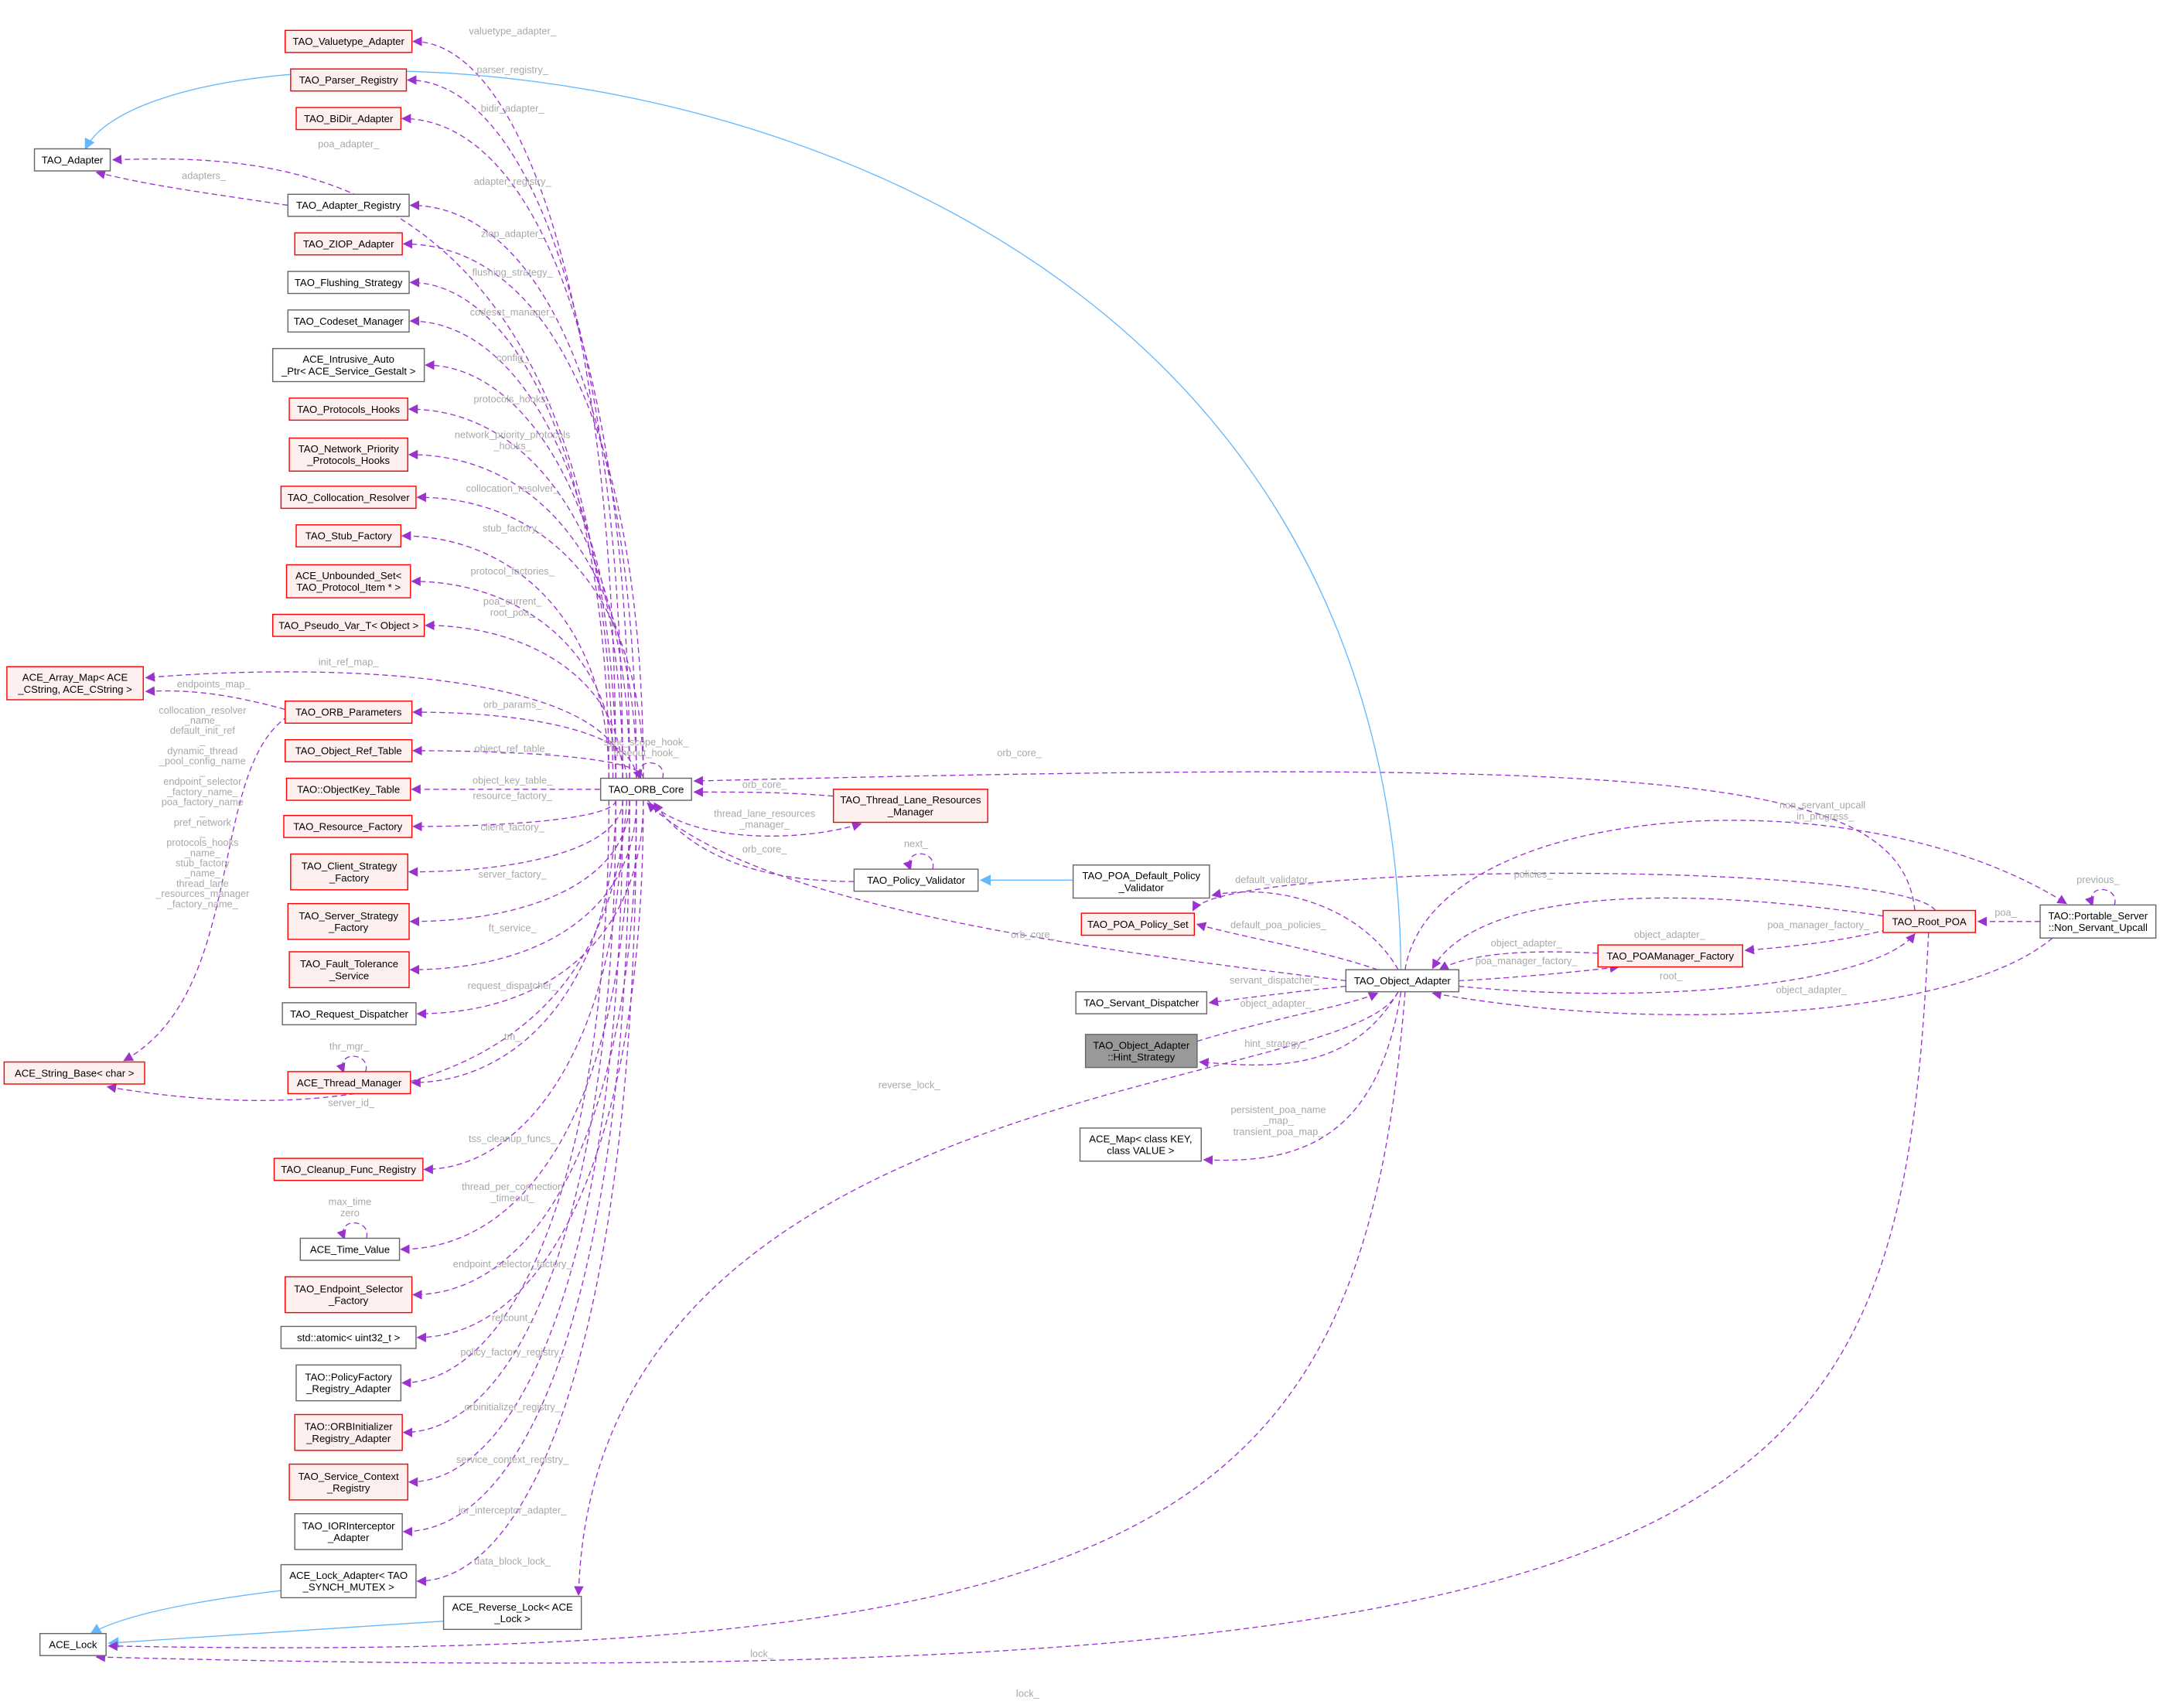 Image resolution: width=2160 pixels, height=1708 pixels. I want to click on node-tao-stub-factory: TAO_Stub_Factory, so click(349, 535).